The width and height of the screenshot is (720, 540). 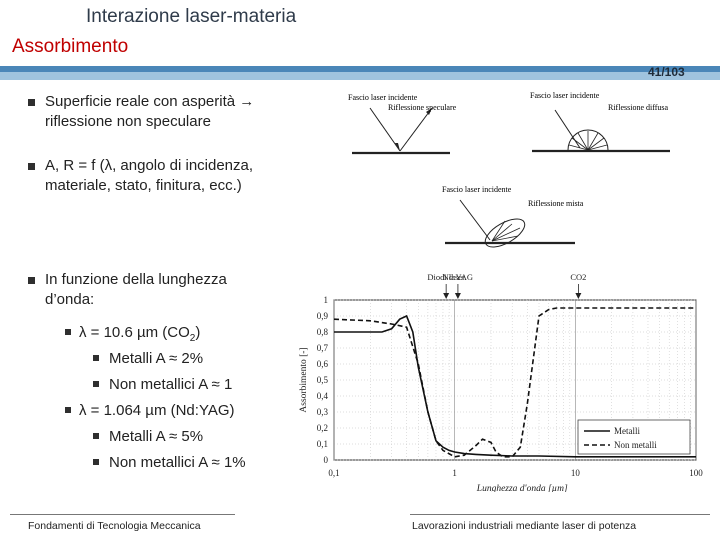 What do you see at coordinates (143, 185) in the screenshot?
I see `bullet-text-line2: materiale, stato, finitura, ecc.)` at bounding box center [143, 185].